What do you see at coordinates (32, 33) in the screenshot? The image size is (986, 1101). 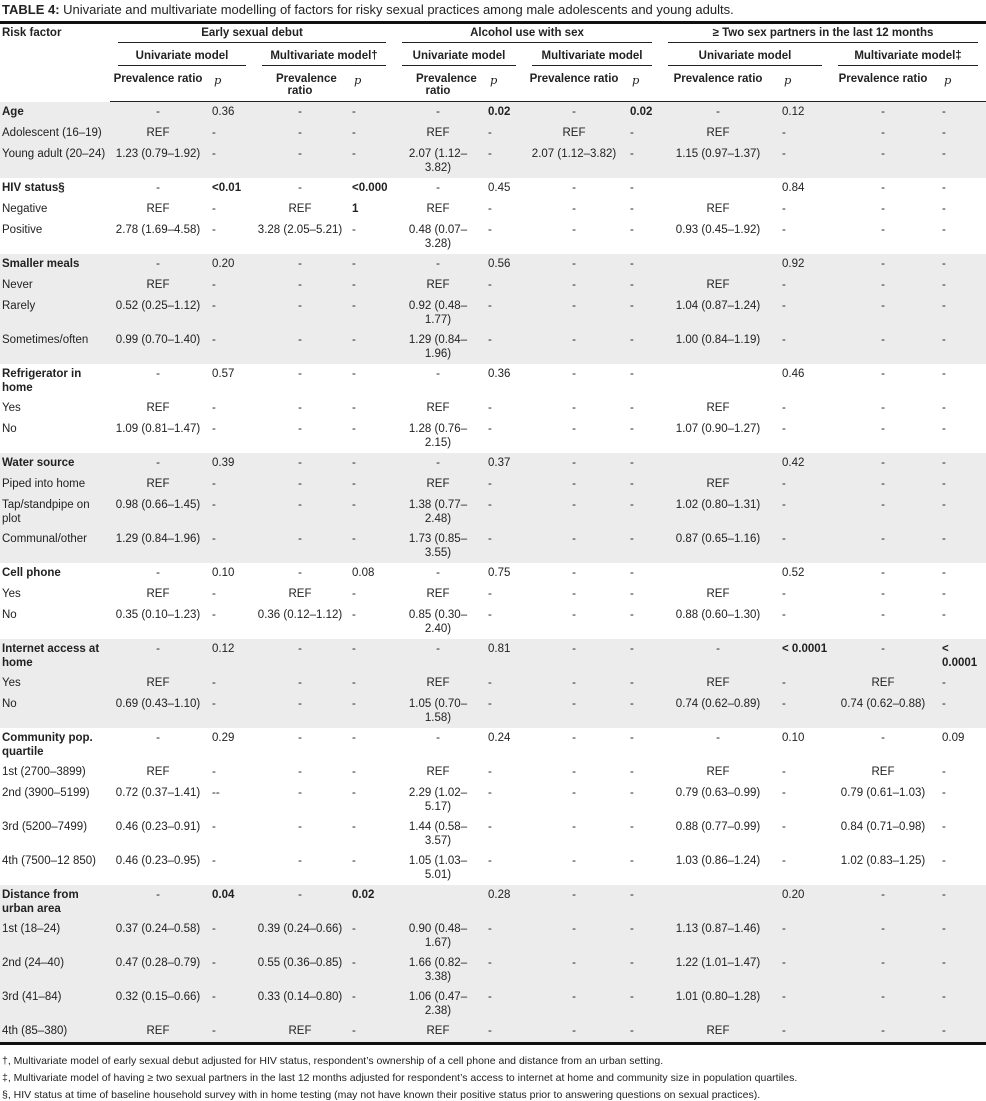 I see `risk-factor-header: Risk factor` at bounding box center [32, 33].